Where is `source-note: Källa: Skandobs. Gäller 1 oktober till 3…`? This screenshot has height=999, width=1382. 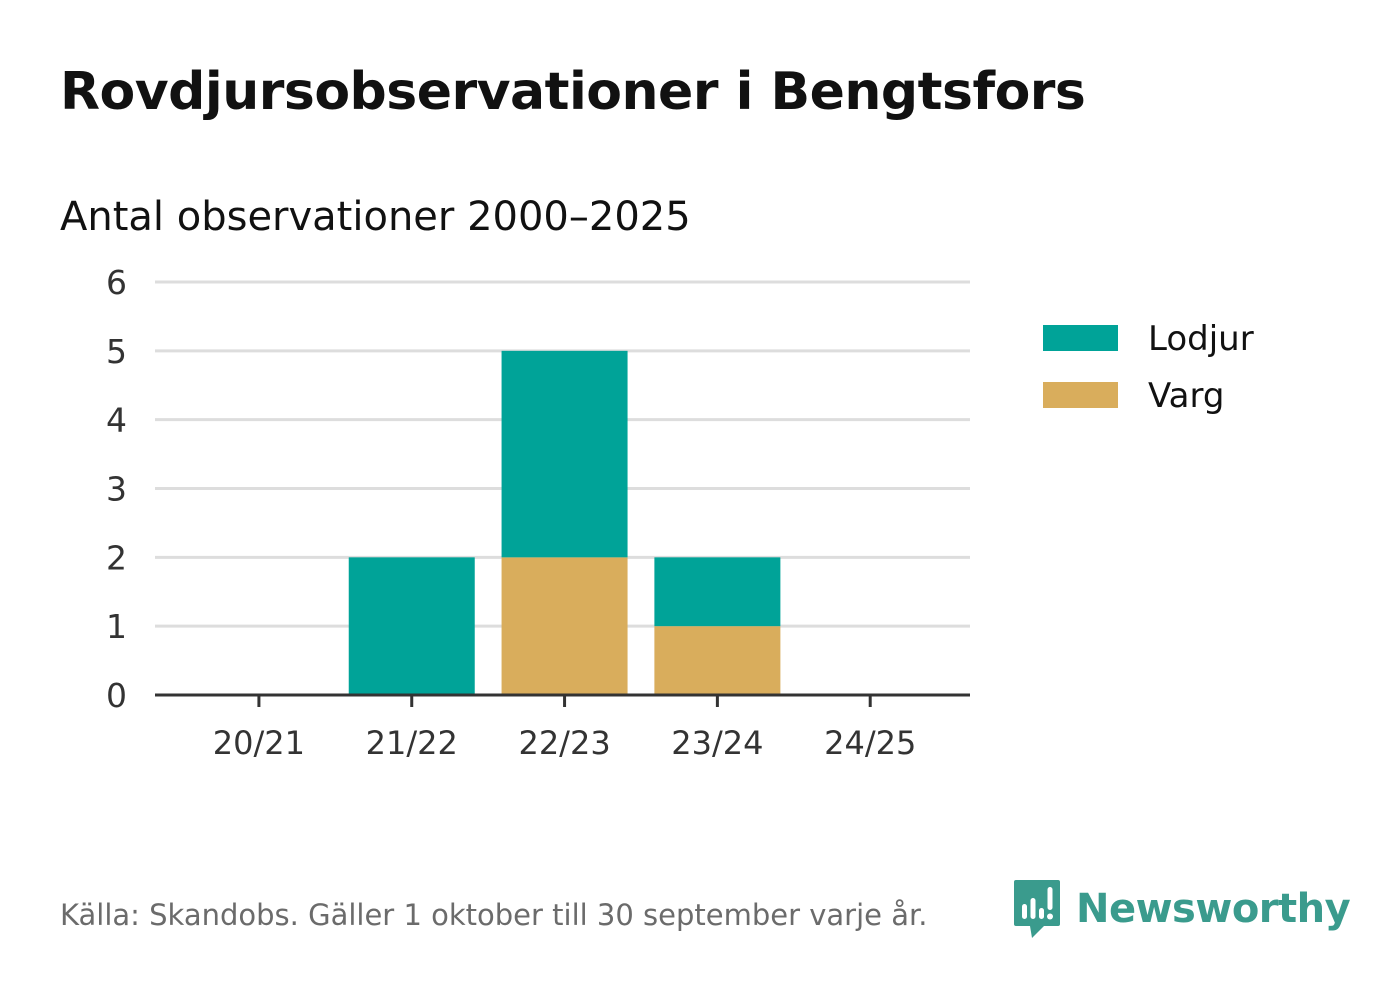 source-note: Källa: Skandobs. Gäller 1 oktober till 3… is located at coordinates (494, 915).